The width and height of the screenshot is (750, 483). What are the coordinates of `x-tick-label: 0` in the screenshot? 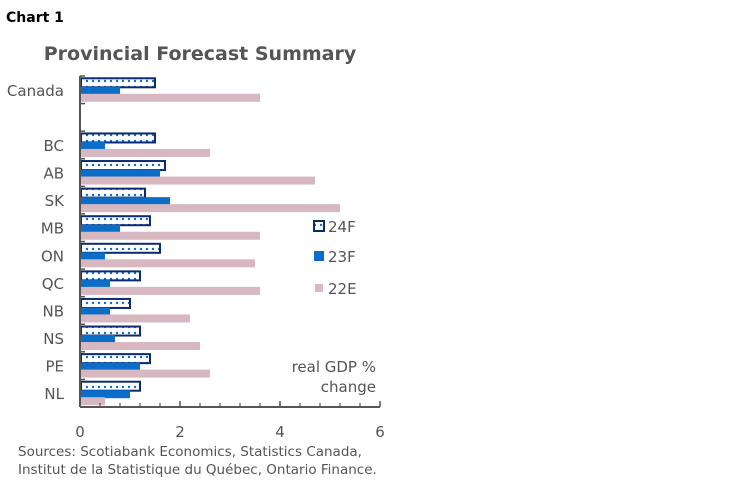 It's located at (80, 432).